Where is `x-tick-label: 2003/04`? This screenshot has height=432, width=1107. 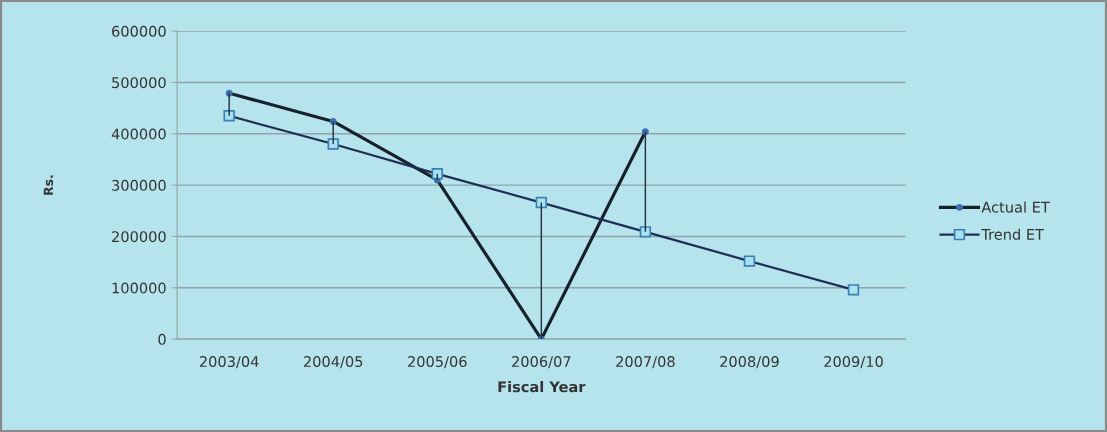 x-tick-label: 2003/04 is located at coordinates (229, 362).